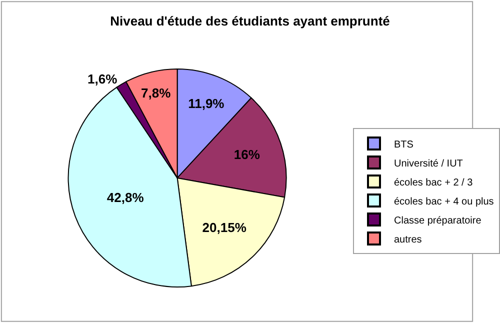  What do you see at coordinates (224, 228) in the screenshot?
I see `data-label: 20,15%` at bounding box center [224, 228].